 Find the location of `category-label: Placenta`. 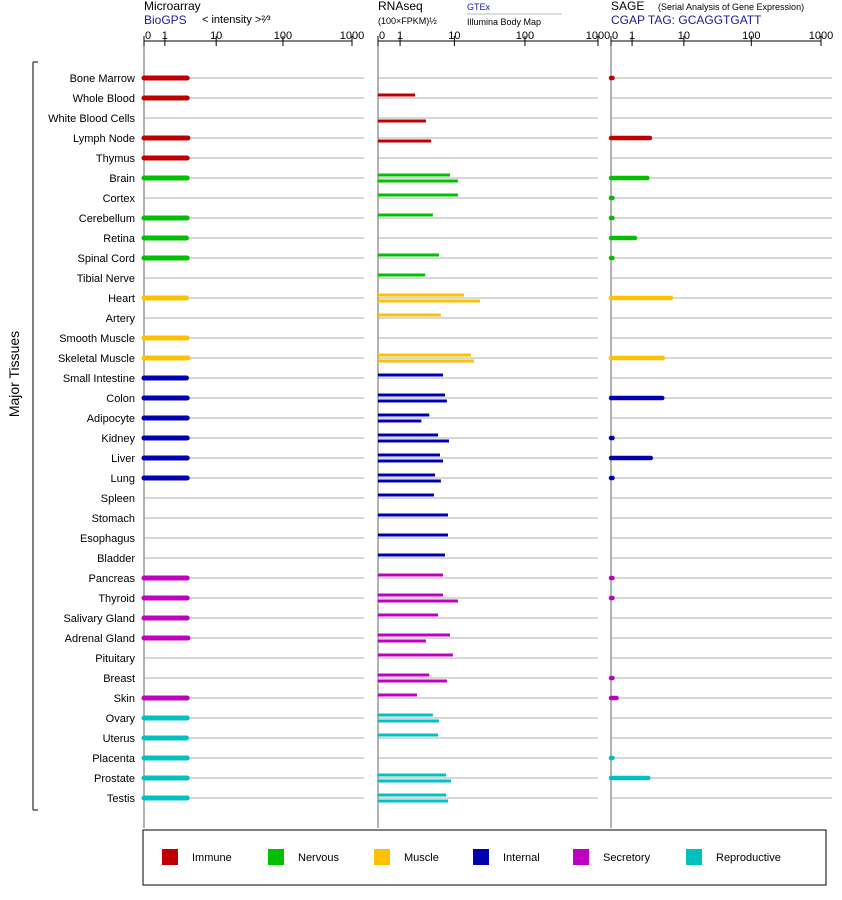

category-label: Placenta is located at coordinates (114, 759).